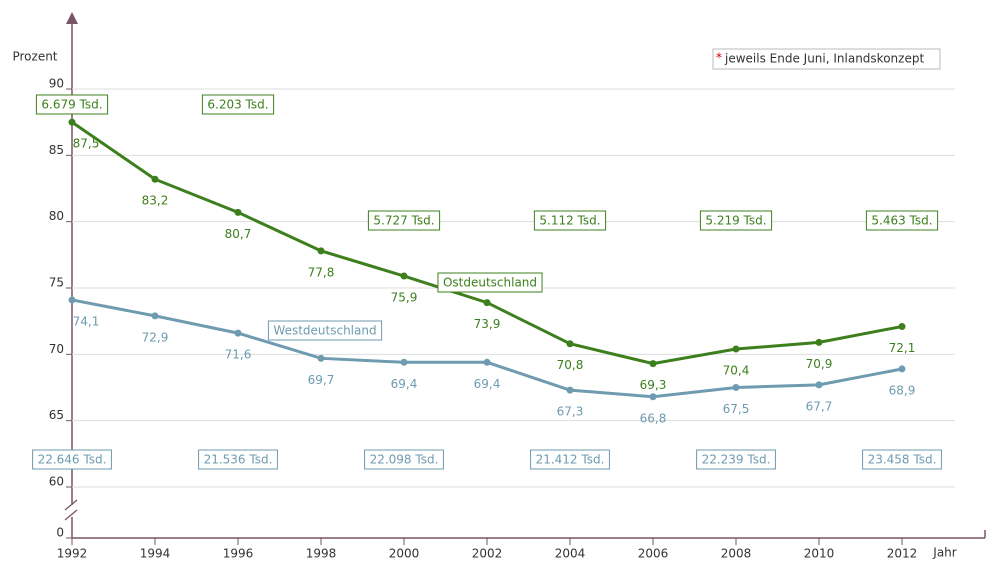 The image size is (986, 563). Describe the element at coordinates (155, 554) in the screenshot. I see `x-tick-label: 1994` at that location.